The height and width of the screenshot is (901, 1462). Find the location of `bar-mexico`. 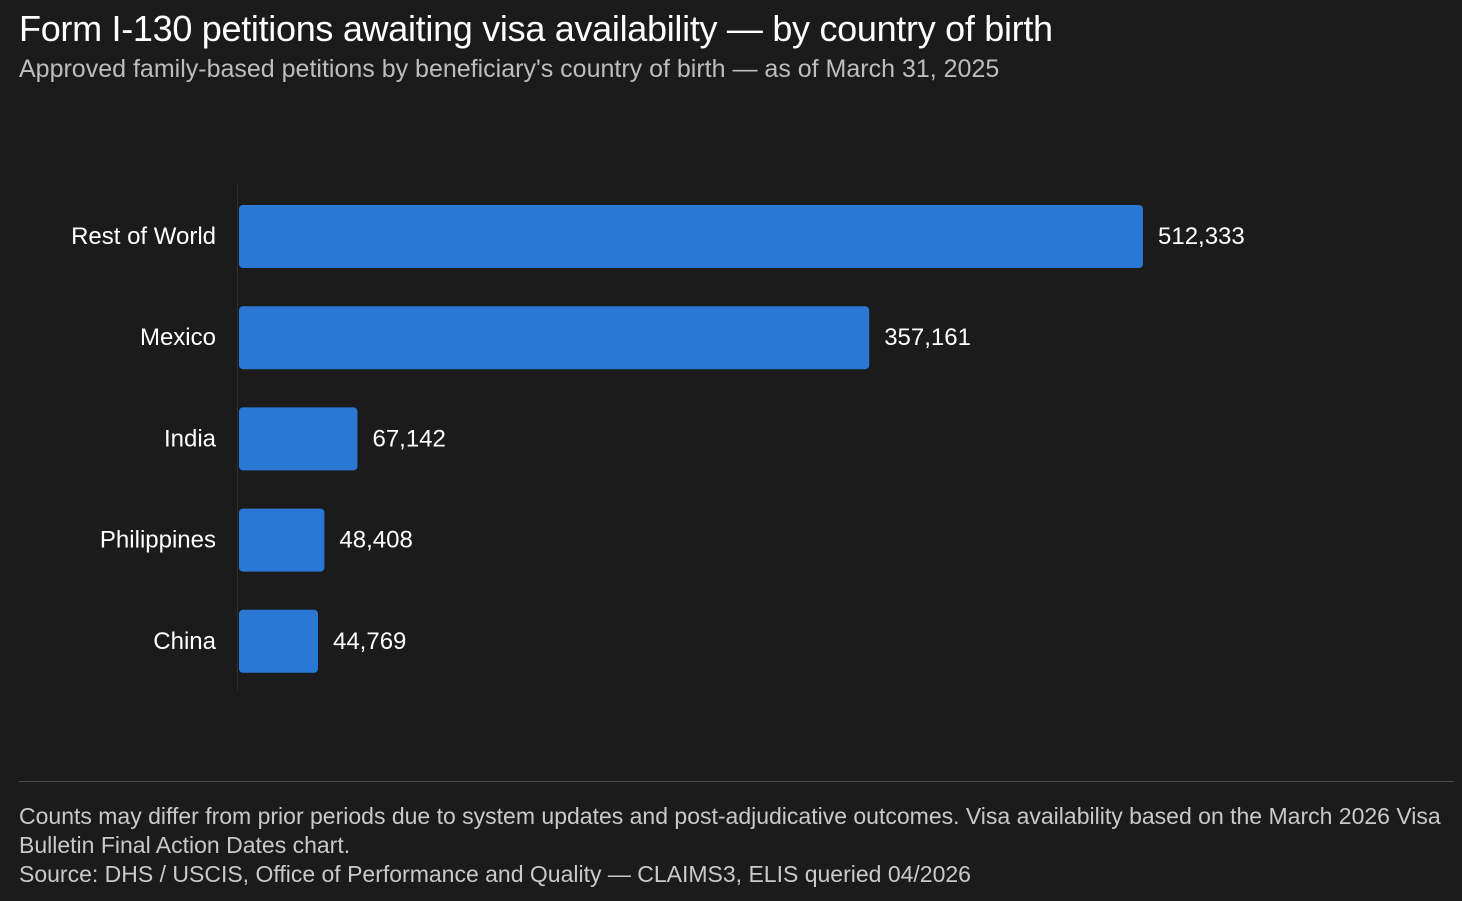

bar-mexico is located at coordinates (554, 338).